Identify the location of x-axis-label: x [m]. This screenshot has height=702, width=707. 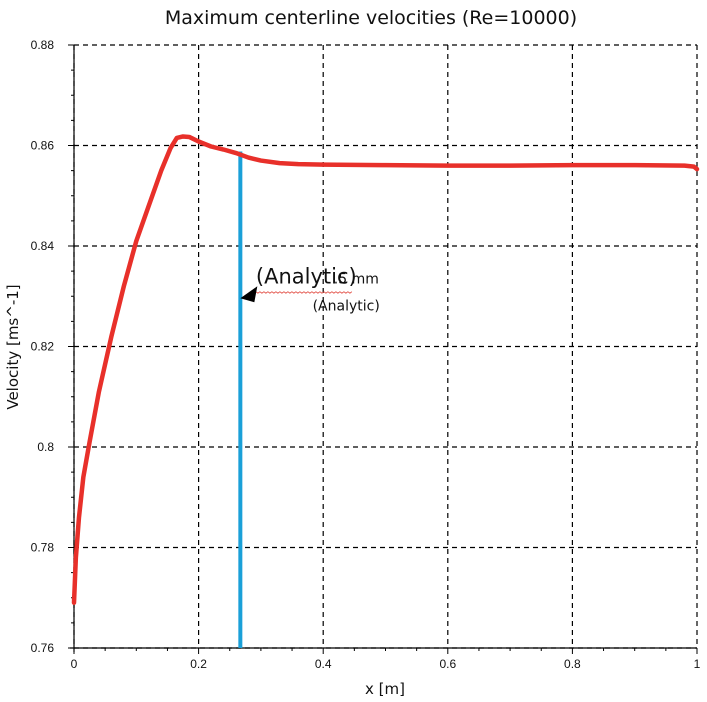
(385, 689).